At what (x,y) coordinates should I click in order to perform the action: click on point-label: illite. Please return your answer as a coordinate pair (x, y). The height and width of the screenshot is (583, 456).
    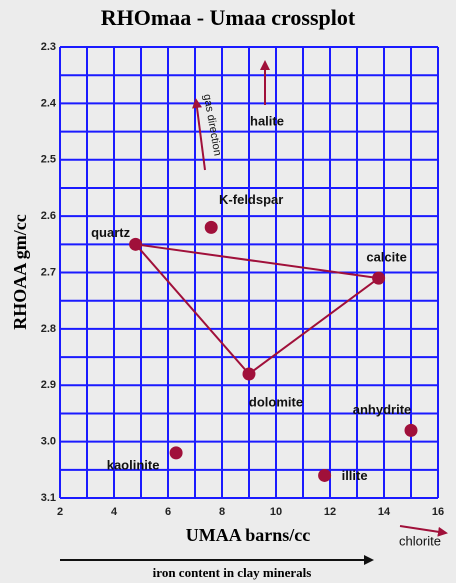
    Looking at the image, I should click on (355, 475).